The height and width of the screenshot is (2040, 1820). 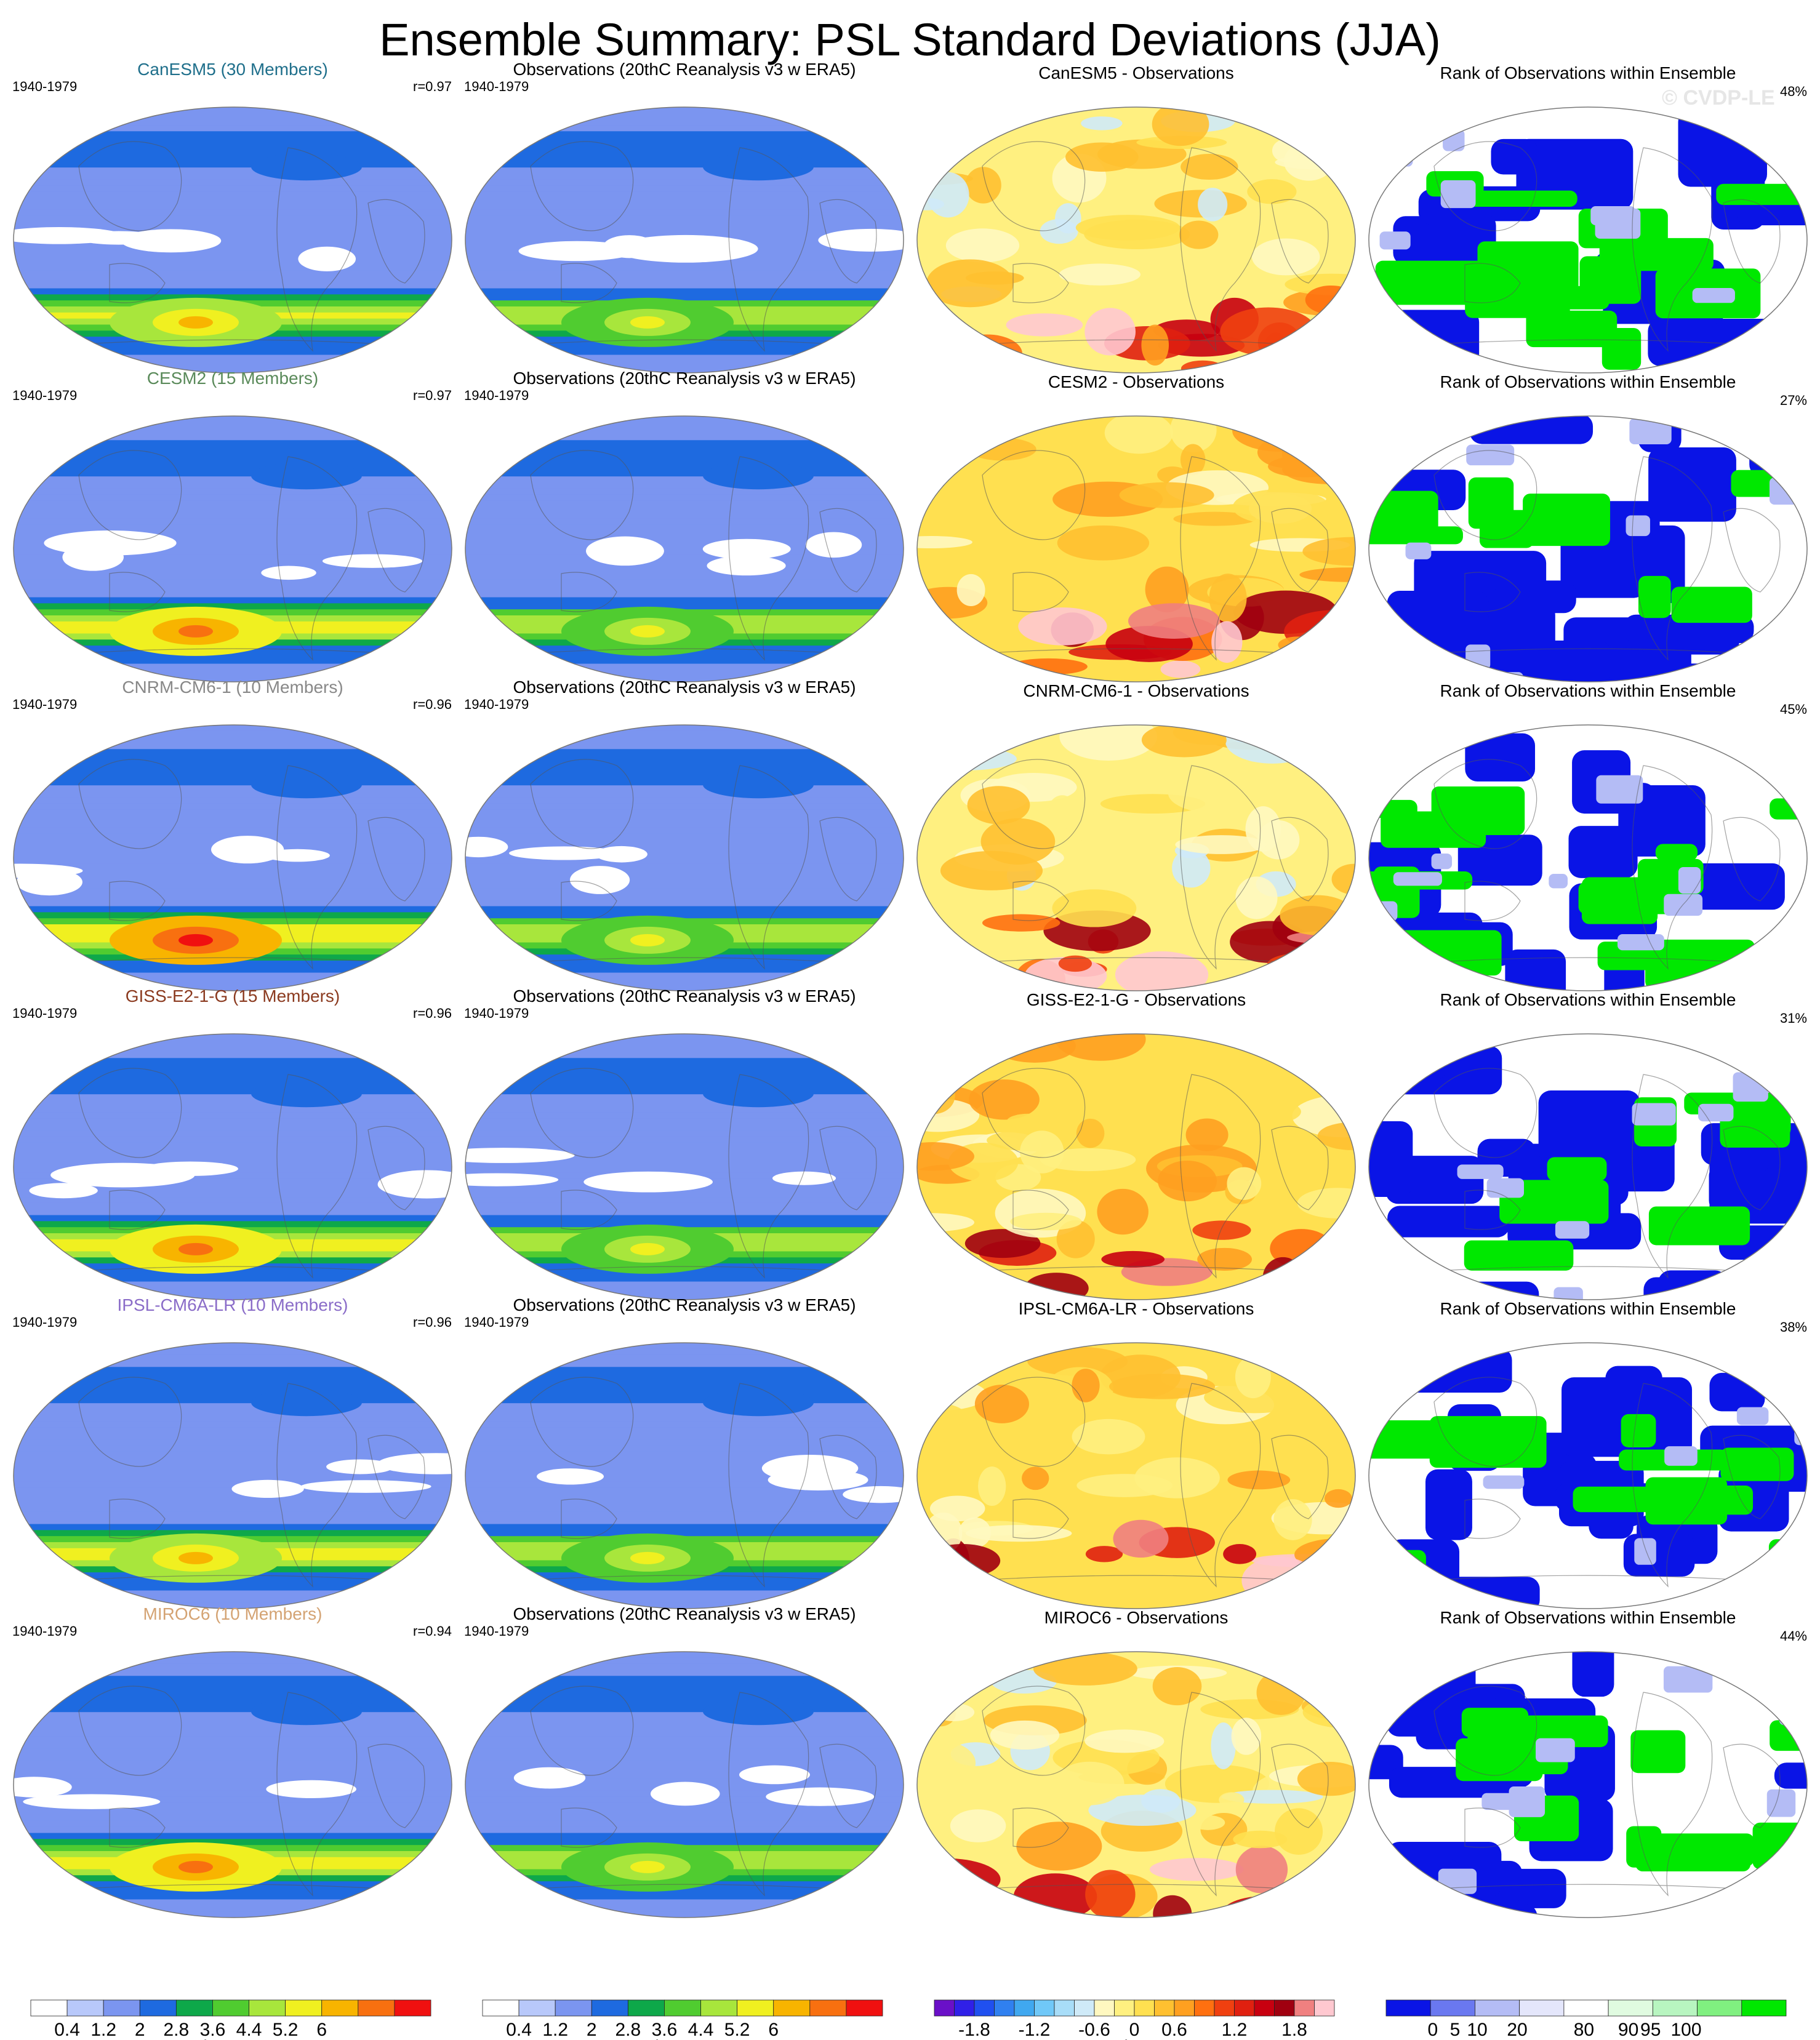 I want to click on colorbar-tick-label: 4.4, so click(x=249, y=2030).